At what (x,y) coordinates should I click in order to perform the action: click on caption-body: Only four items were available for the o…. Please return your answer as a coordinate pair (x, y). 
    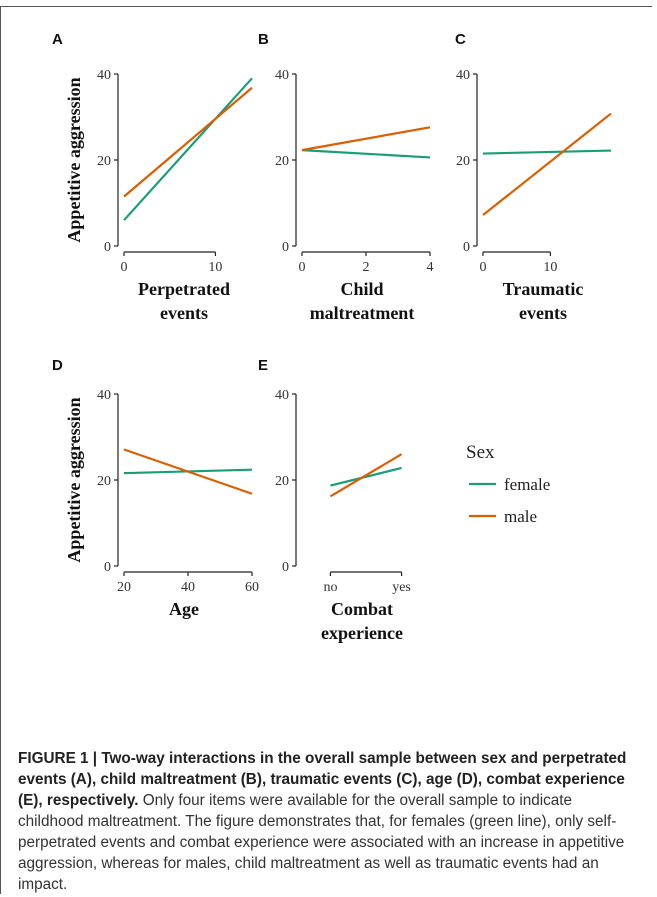
    Looking at the image, I should click on (321, 842).